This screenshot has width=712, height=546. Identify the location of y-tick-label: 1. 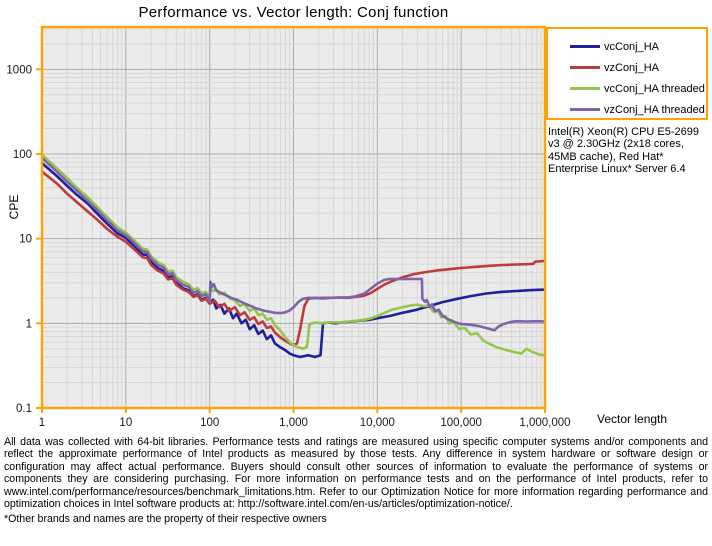
(29, 324).